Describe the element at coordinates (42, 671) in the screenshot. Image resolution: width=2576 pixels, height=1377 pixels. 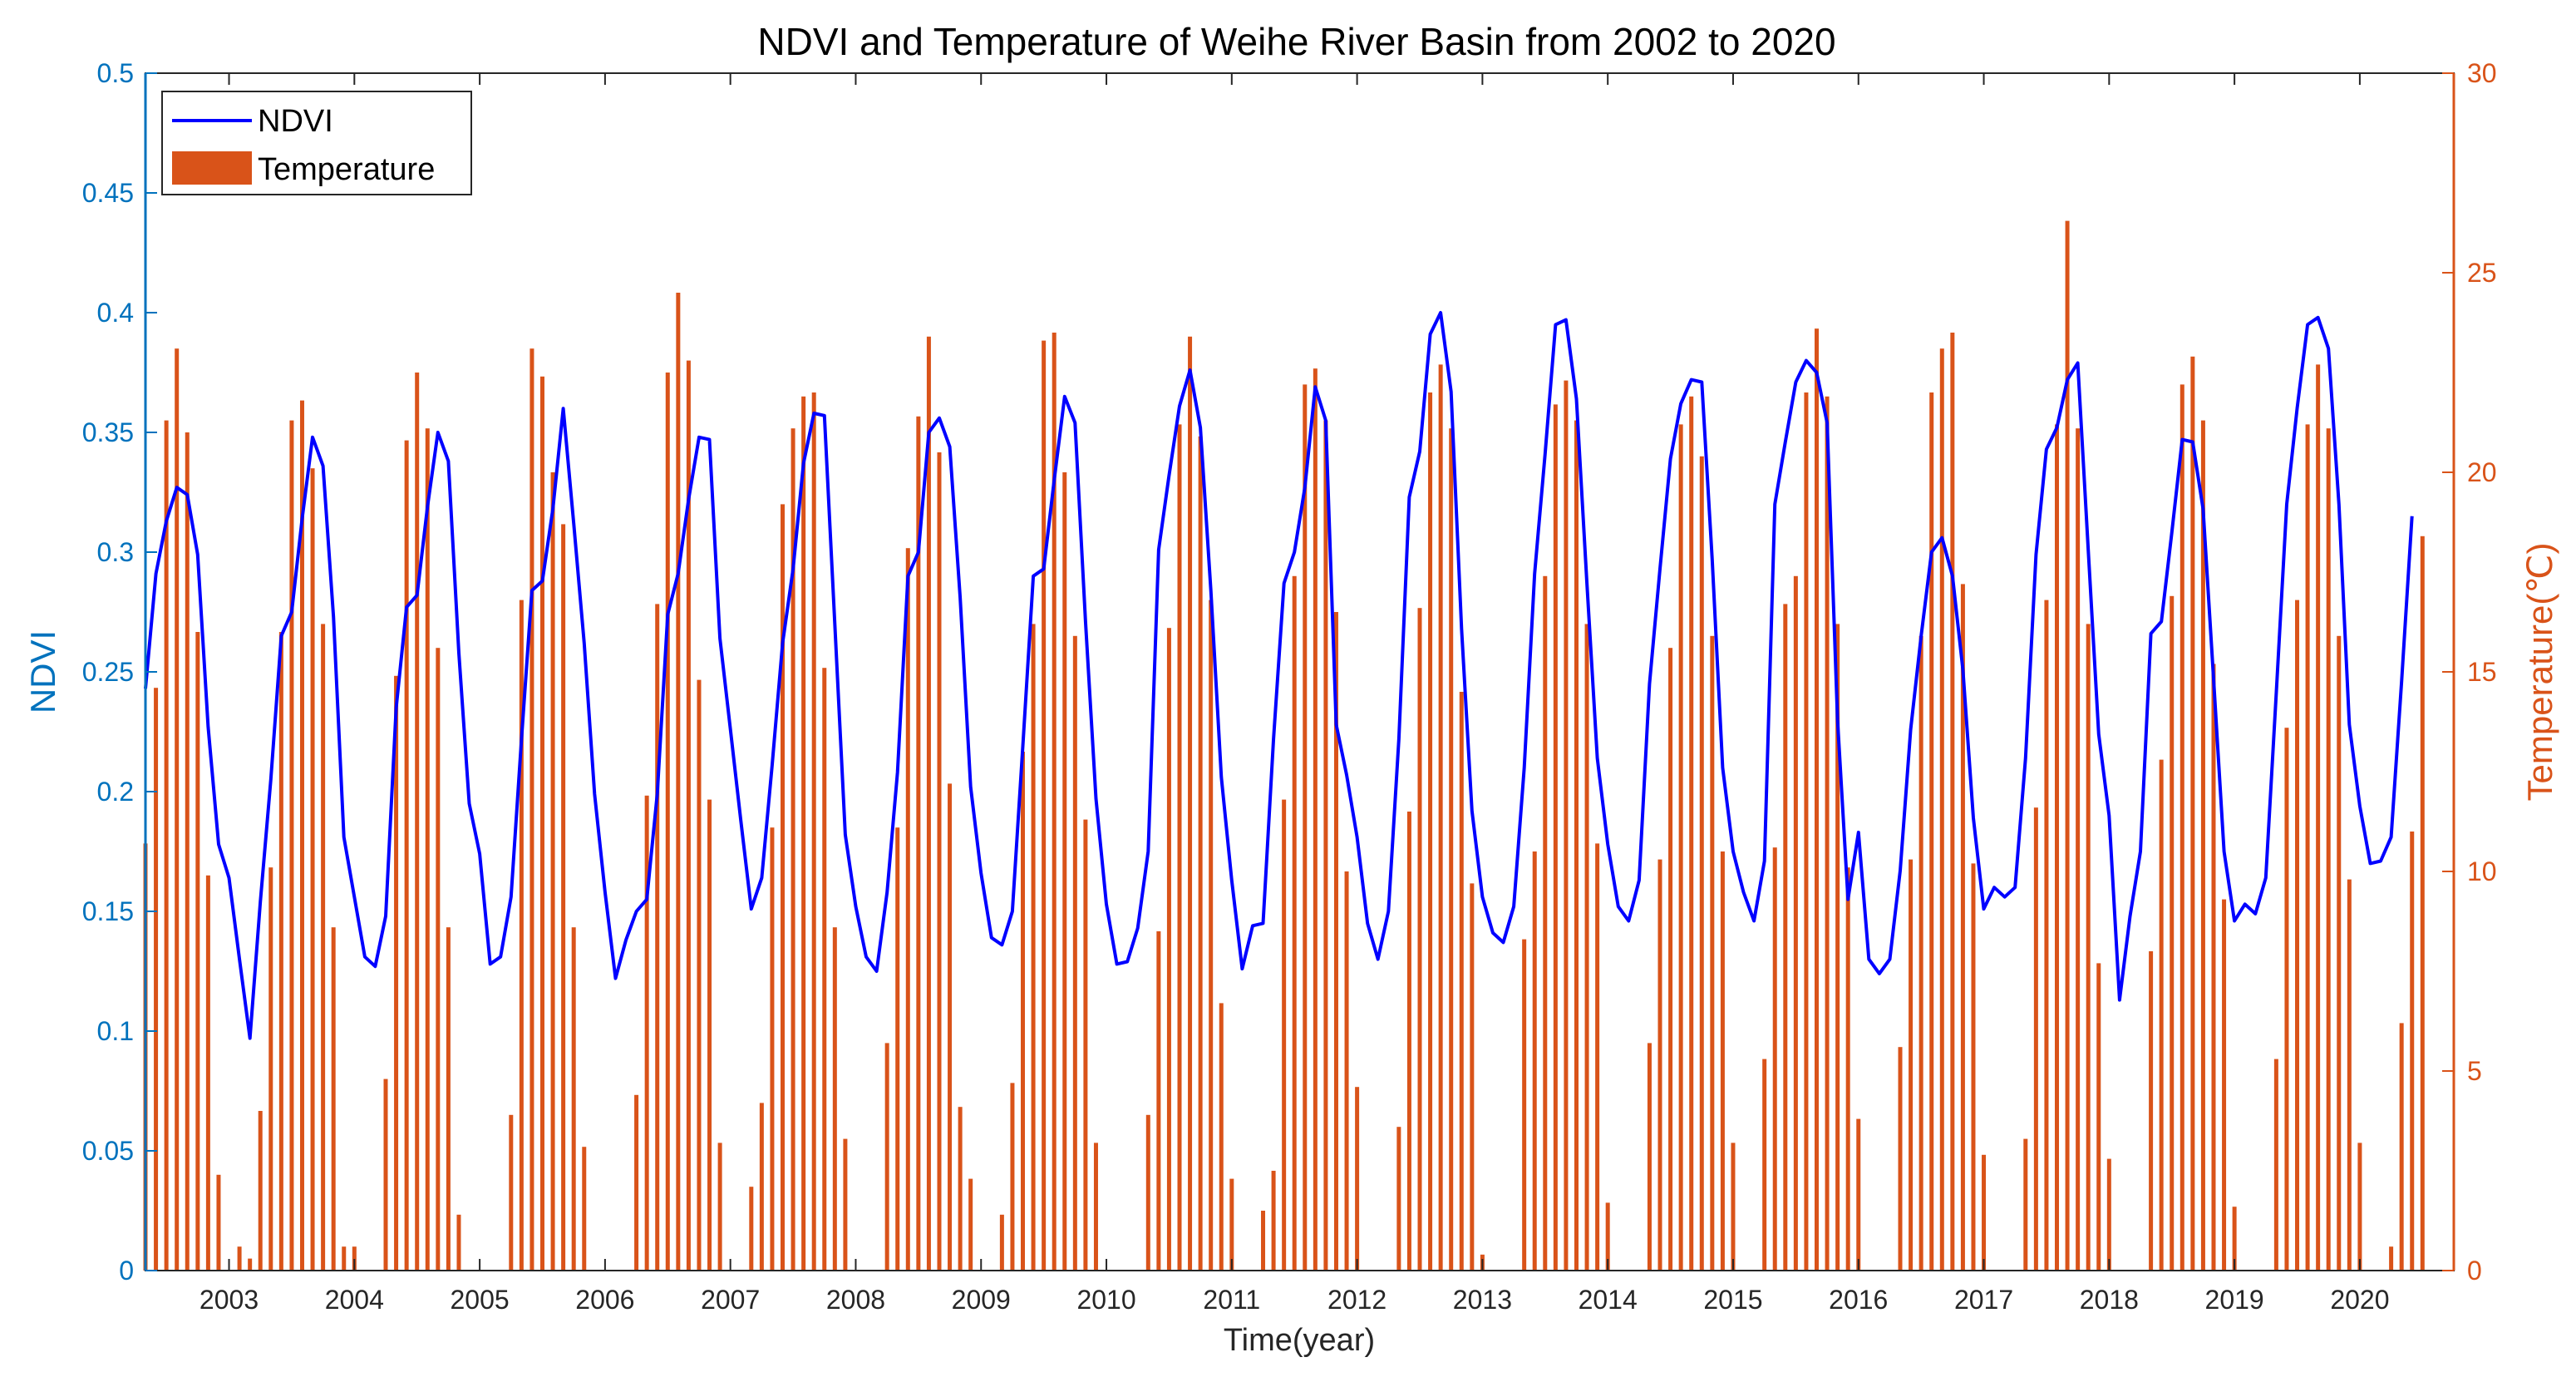
I see `left-axis-label: NDVI` at that location.